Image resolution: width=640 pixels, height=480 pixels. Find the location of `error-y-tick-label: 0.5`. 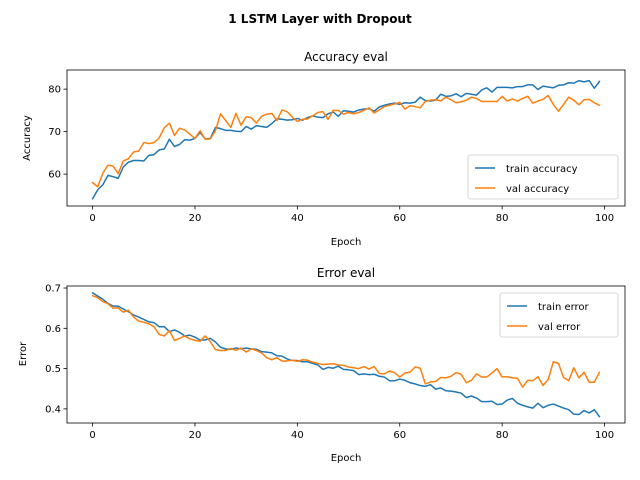

error-y-tick-label: 0.5 is located at coordinates (53, 369).